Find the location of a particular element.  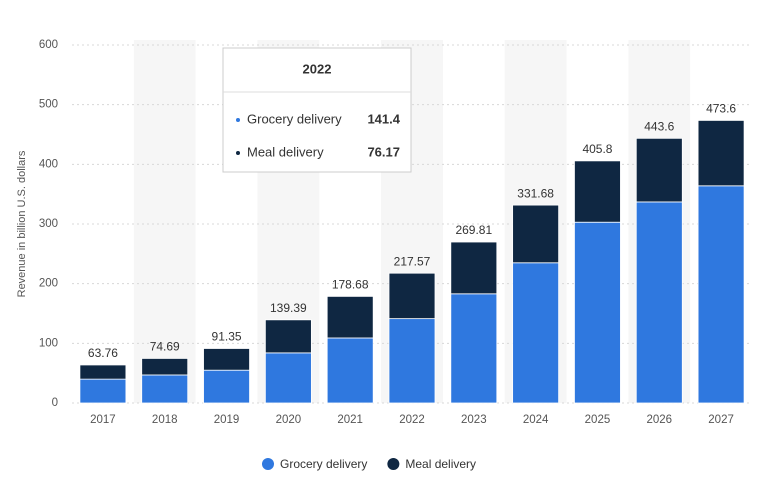

total-label: 178.68 is located at coordinates (350, 285).